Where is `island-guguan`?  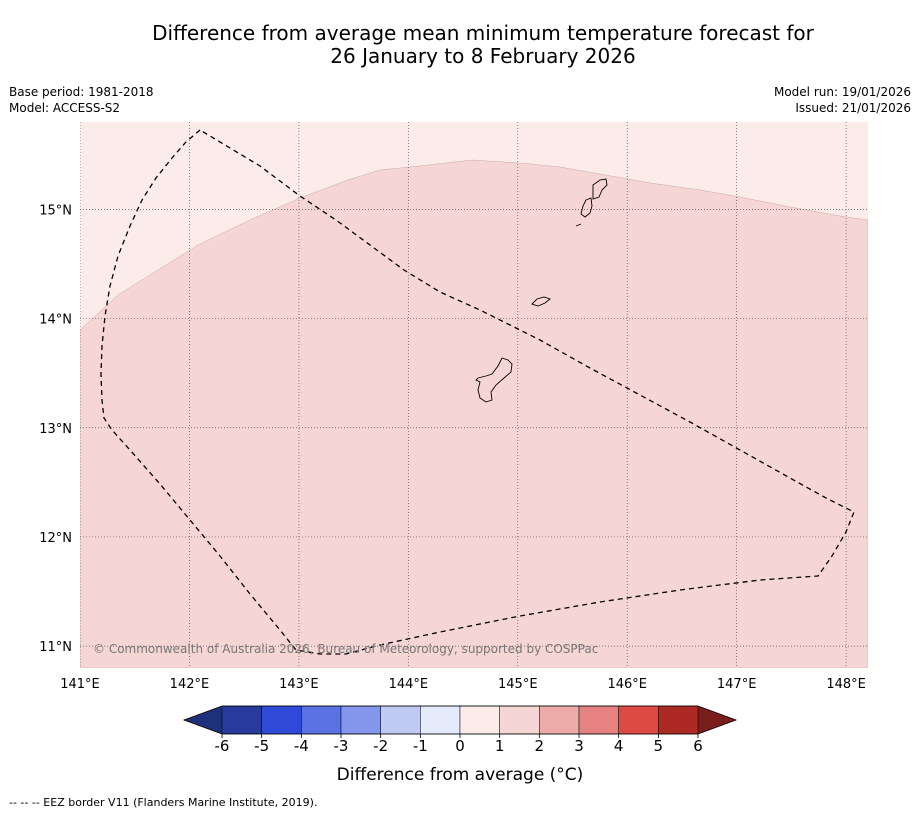
island-guguan is located at coordinates (578, 225).